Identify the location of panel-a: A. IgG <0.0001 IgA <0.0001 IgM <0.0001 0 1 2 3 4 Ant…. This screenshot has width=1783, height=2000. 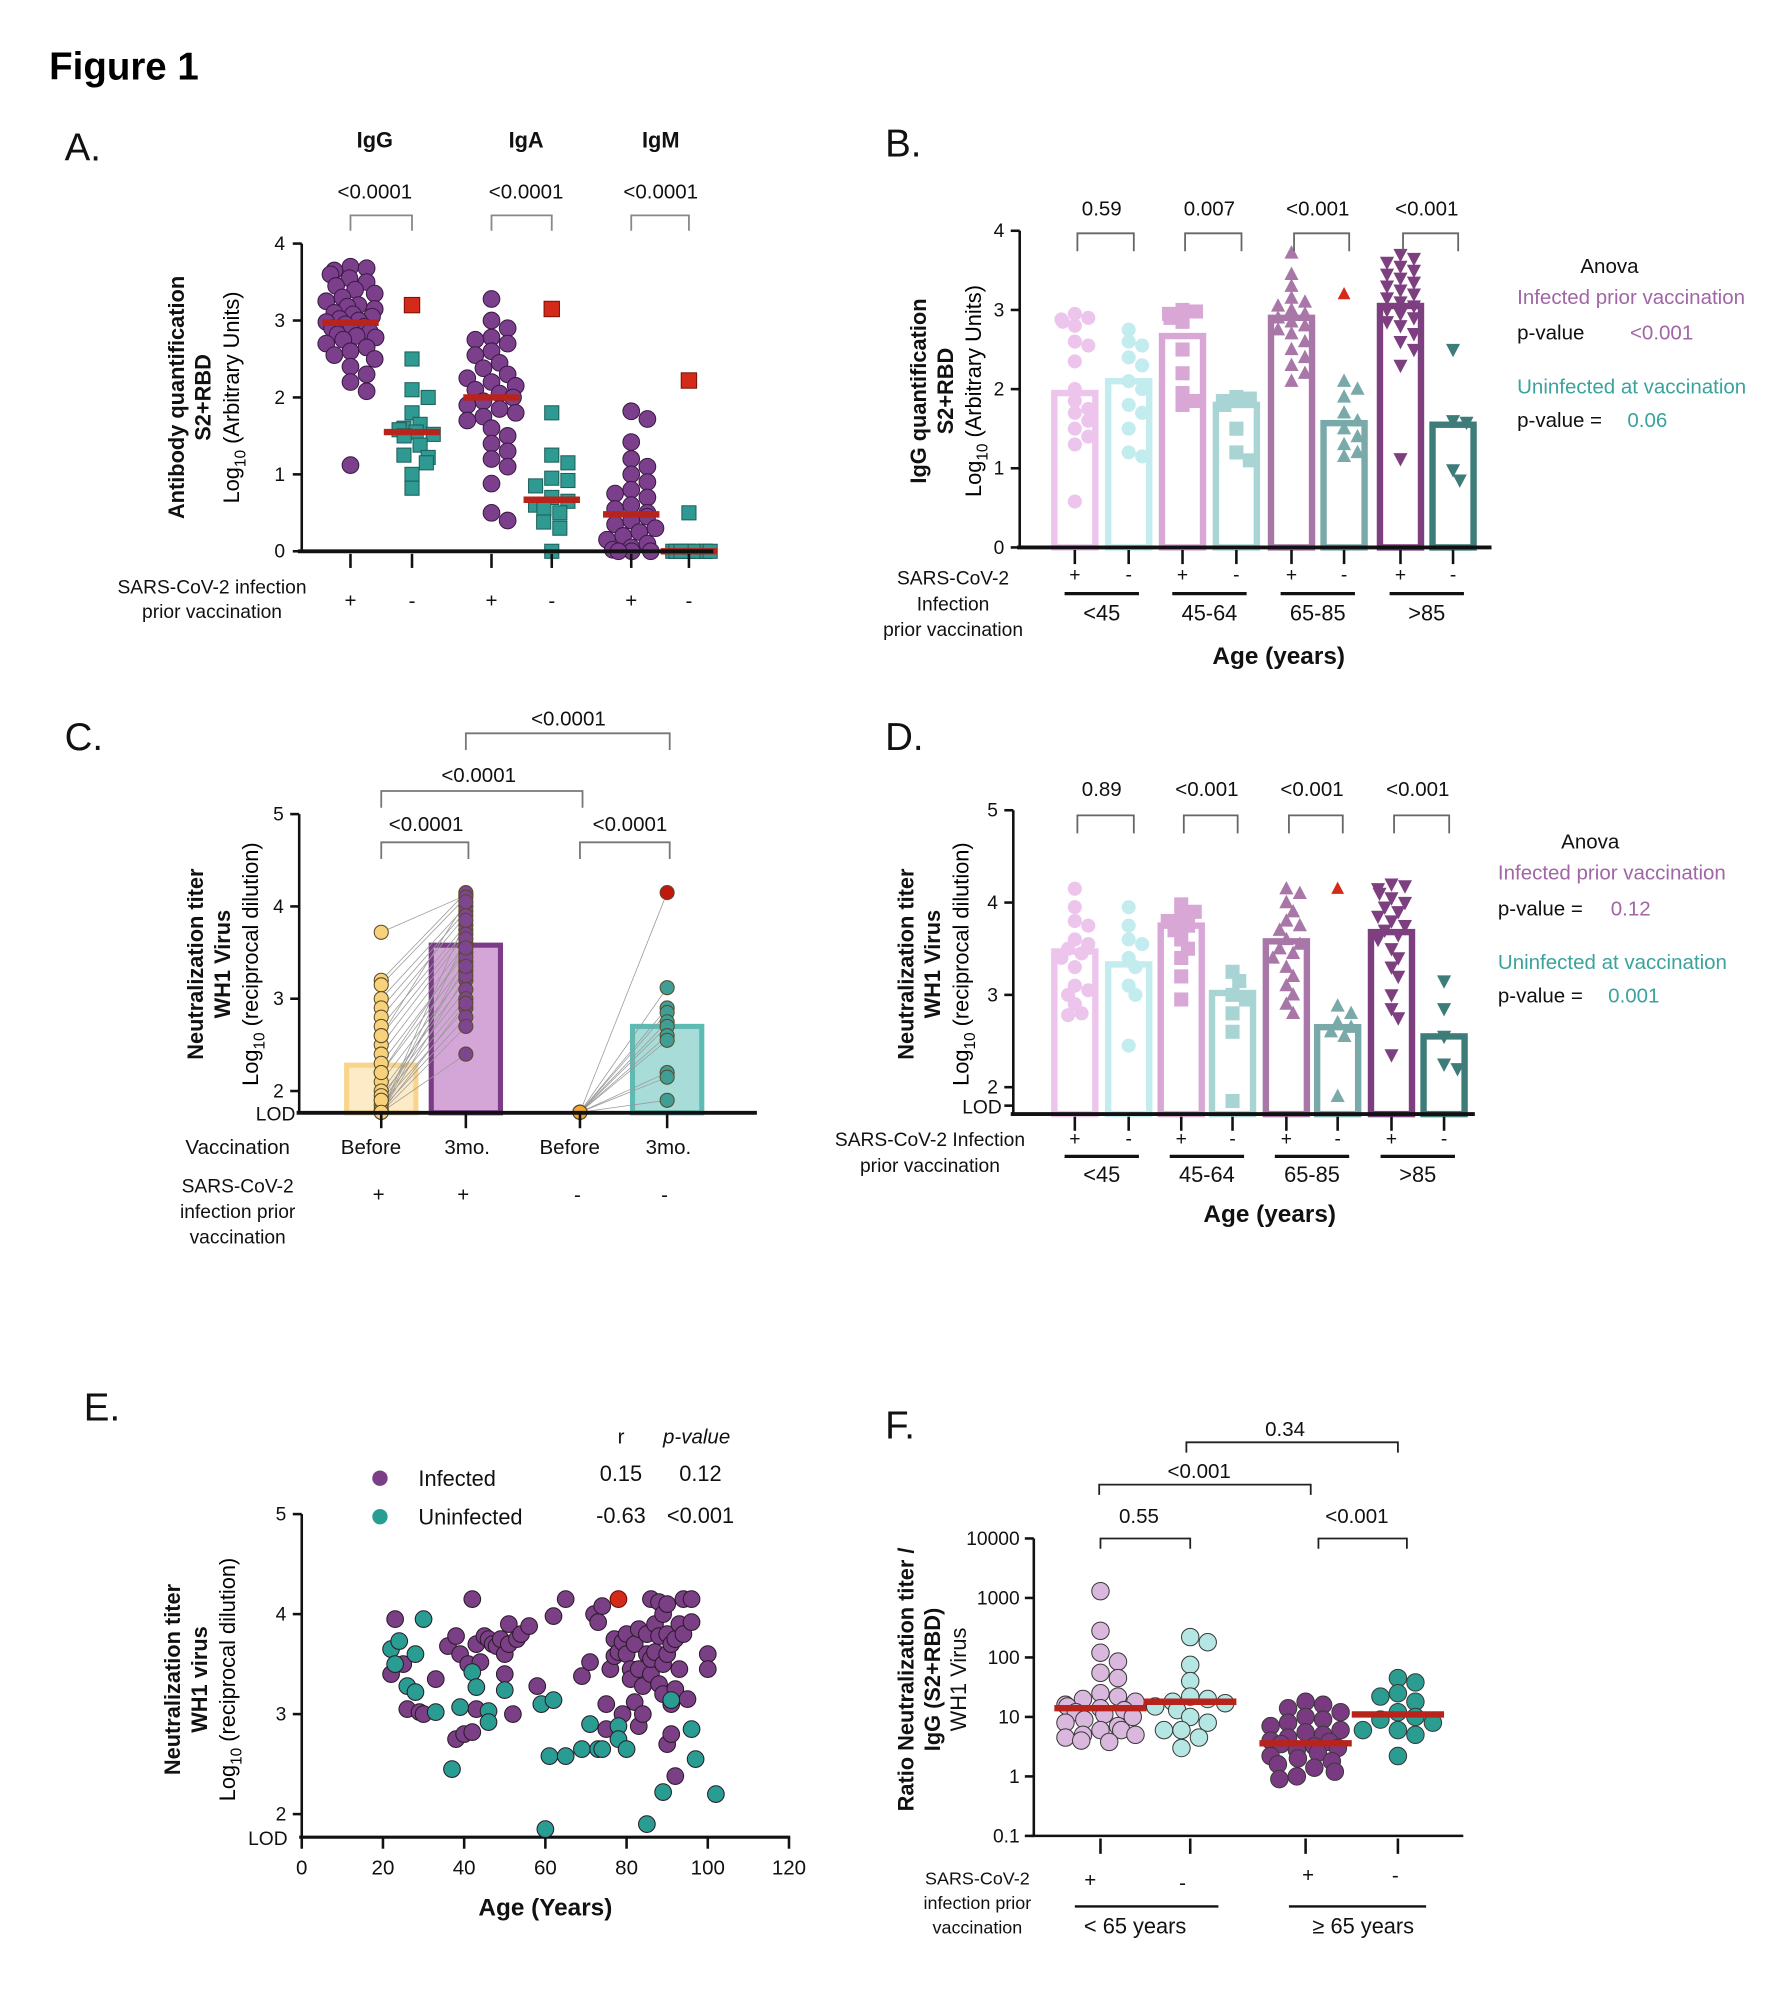
(391, 374).